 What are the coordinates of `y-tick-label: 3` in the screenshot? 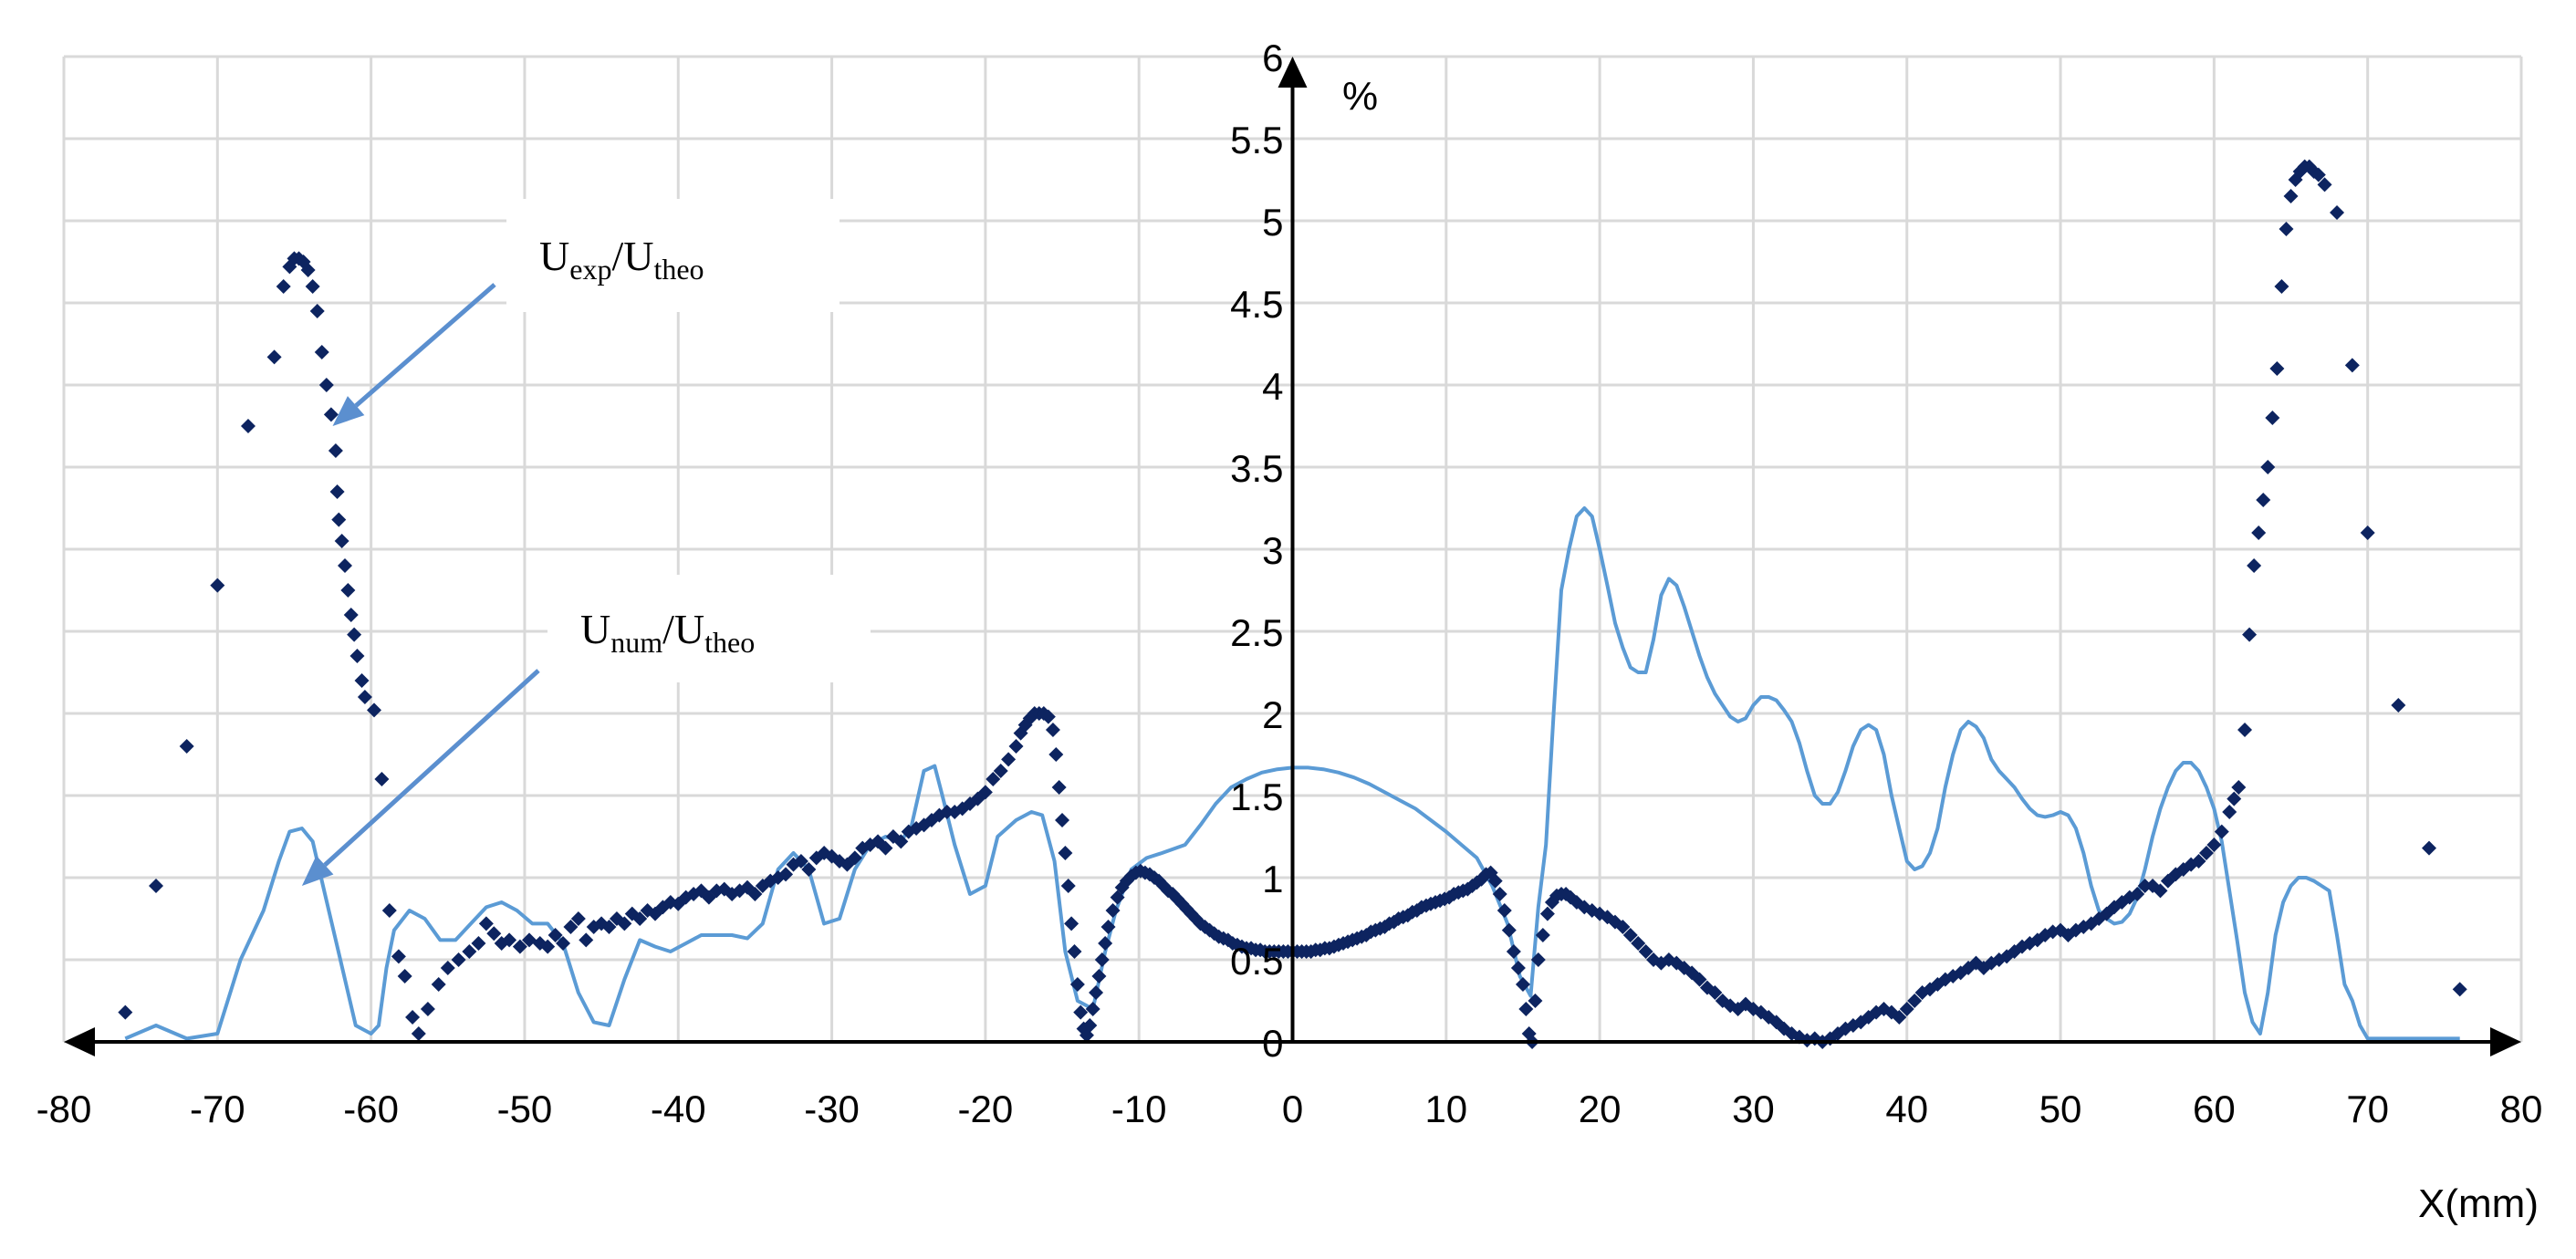 It's located at (1272, 550).